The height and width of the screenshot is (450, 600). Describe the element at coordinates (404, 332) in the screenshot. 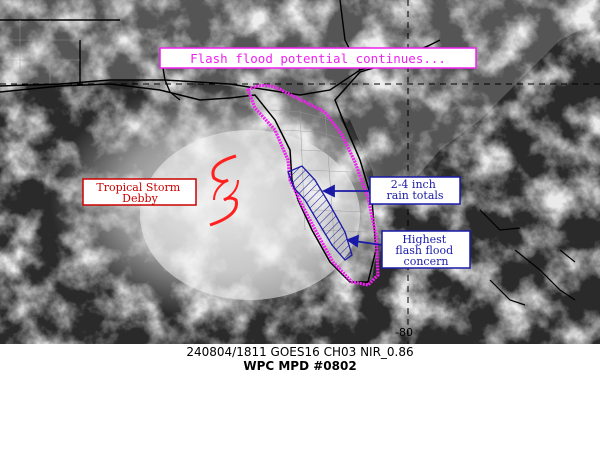

I see `longitude-label: -80` at that location.